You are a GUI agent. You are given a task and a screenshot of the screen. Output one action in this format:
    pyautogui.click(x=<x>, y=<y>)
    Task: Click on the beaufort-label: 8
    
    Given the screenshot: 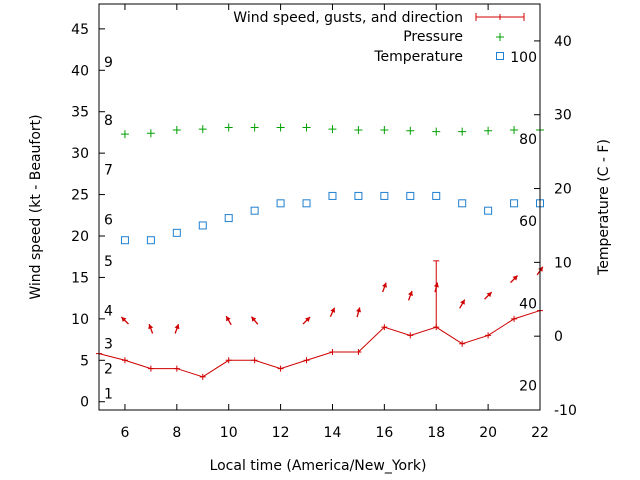 What is the action you would take?
    pyautogui.click(x=108, y=121)
    